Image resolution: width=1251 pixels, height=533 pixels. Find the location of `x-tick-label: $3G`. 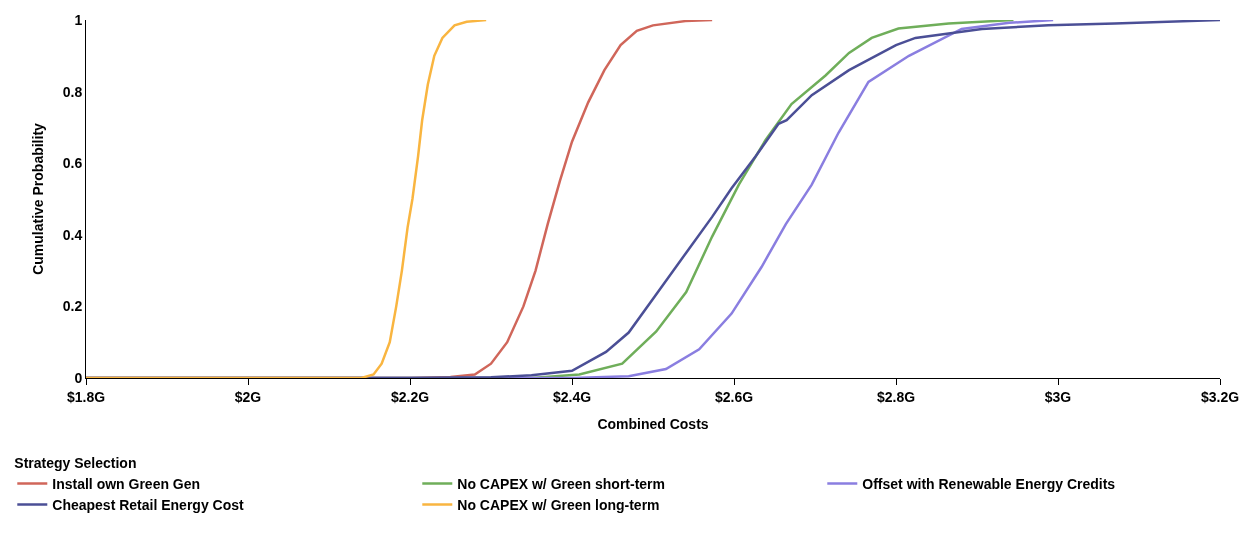

x-tick-label: $3G is located at coordinates (1058, 396).